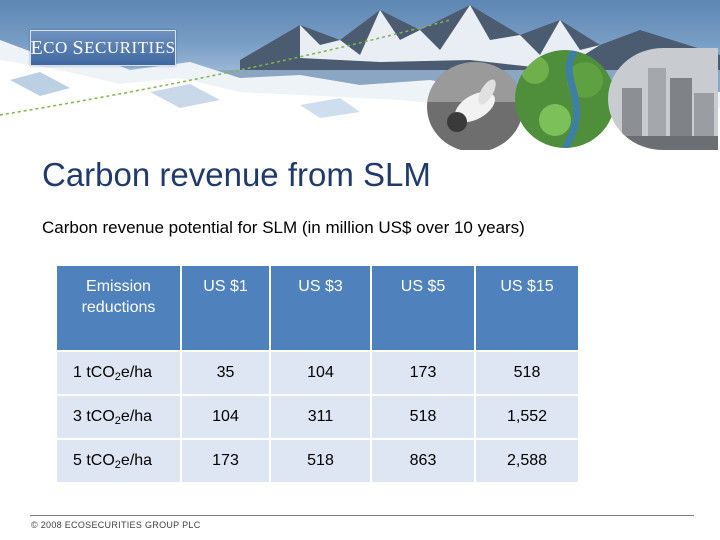 This screenshot has height=540, width=720. I want to click on table-row: 1 tCO2e/ha 35 104 173 518, so click(318, 373).